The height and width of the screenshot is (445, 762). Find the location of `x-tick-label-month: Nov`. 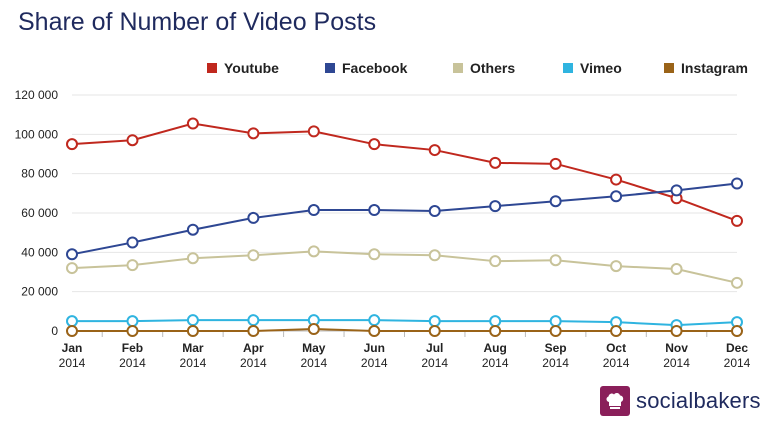

x-tick-label-month: Nov is located at coordinates (676, 348).